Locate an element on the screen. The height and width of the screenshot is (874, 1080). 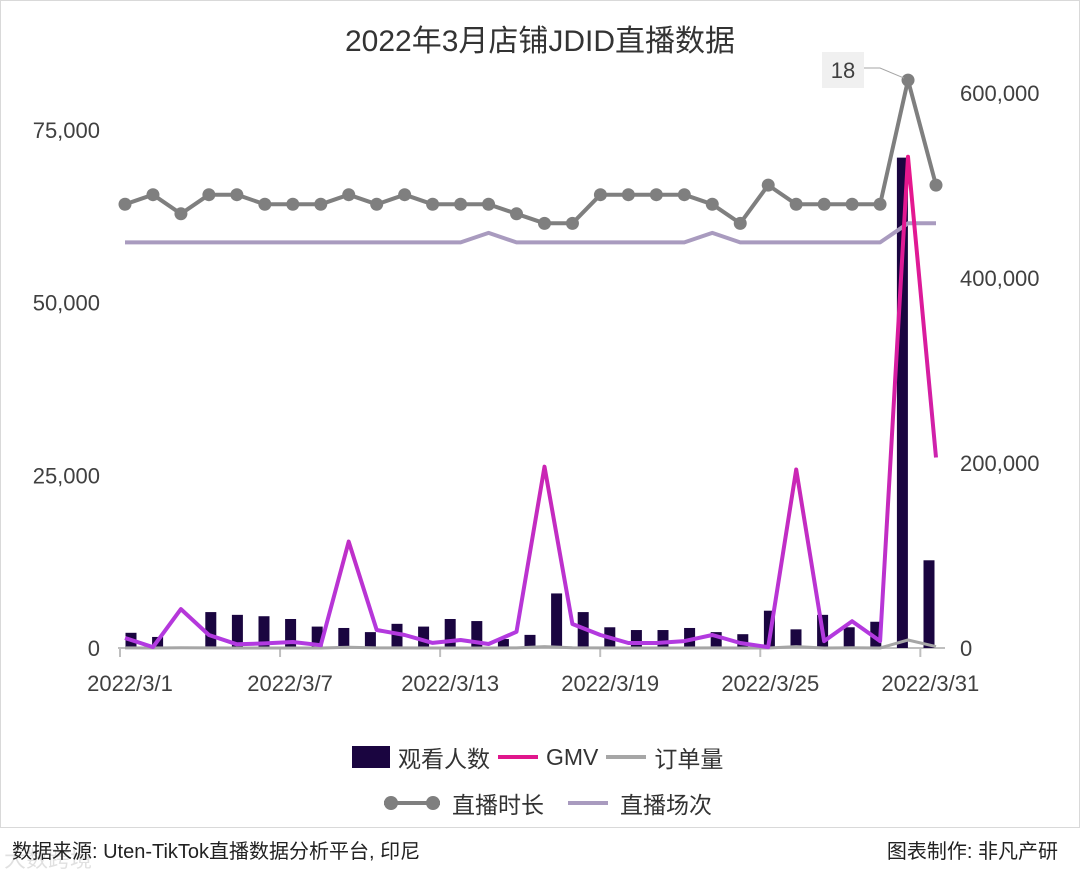
legend-swatch-gmv is located at coordinates (518, 757).